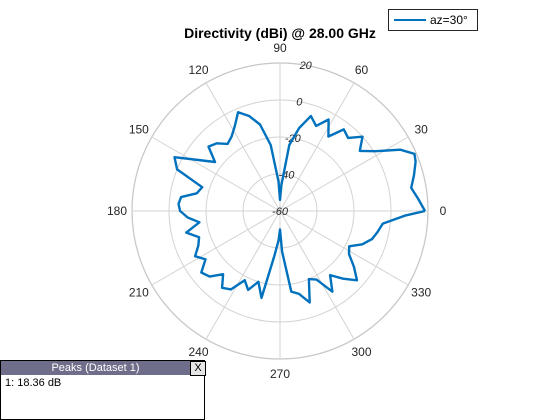 Image resolution: width=560 pixels, height=420 pixels. Describe the element at coordinates (33, 383) in the screenshot. I see `peaks-entry: 1: 18.36 dB` at that location.